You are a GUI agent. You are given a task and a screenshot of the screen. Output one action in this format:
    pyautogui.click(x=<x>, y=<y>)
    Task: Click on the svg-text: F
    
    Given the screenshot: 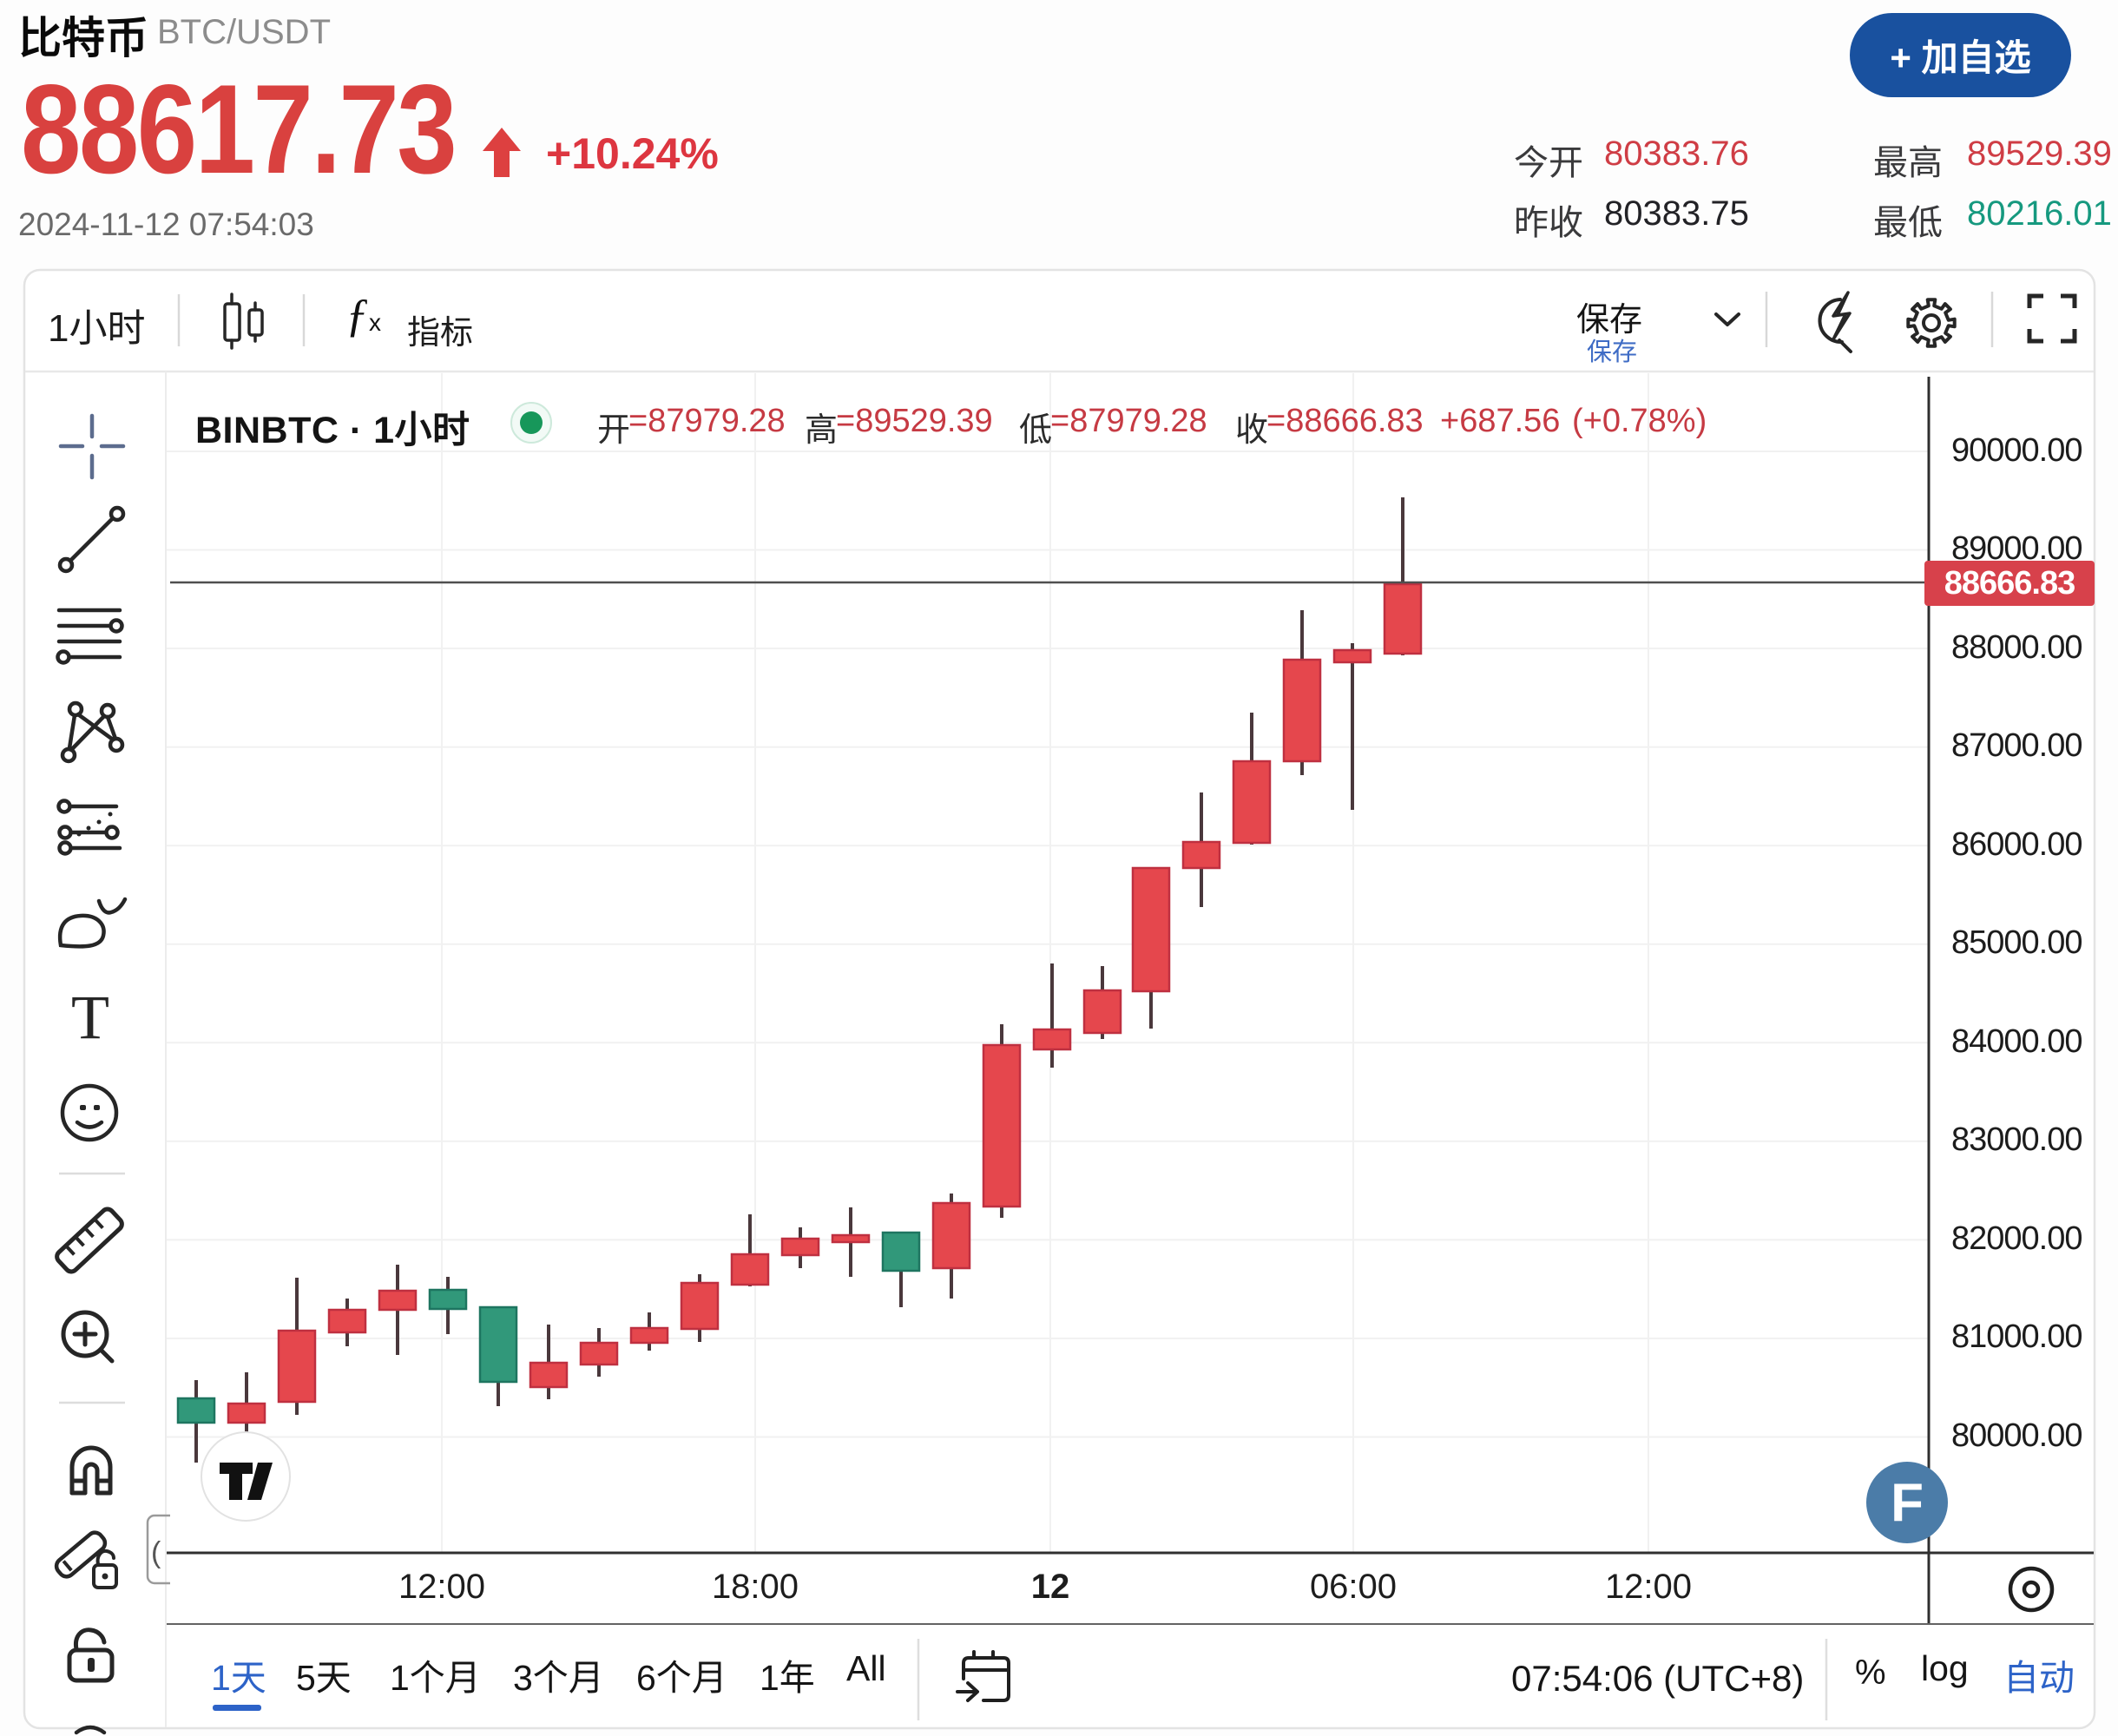 What is the action you would take?
    pyautogui.click(x=1907, y=1503)
    